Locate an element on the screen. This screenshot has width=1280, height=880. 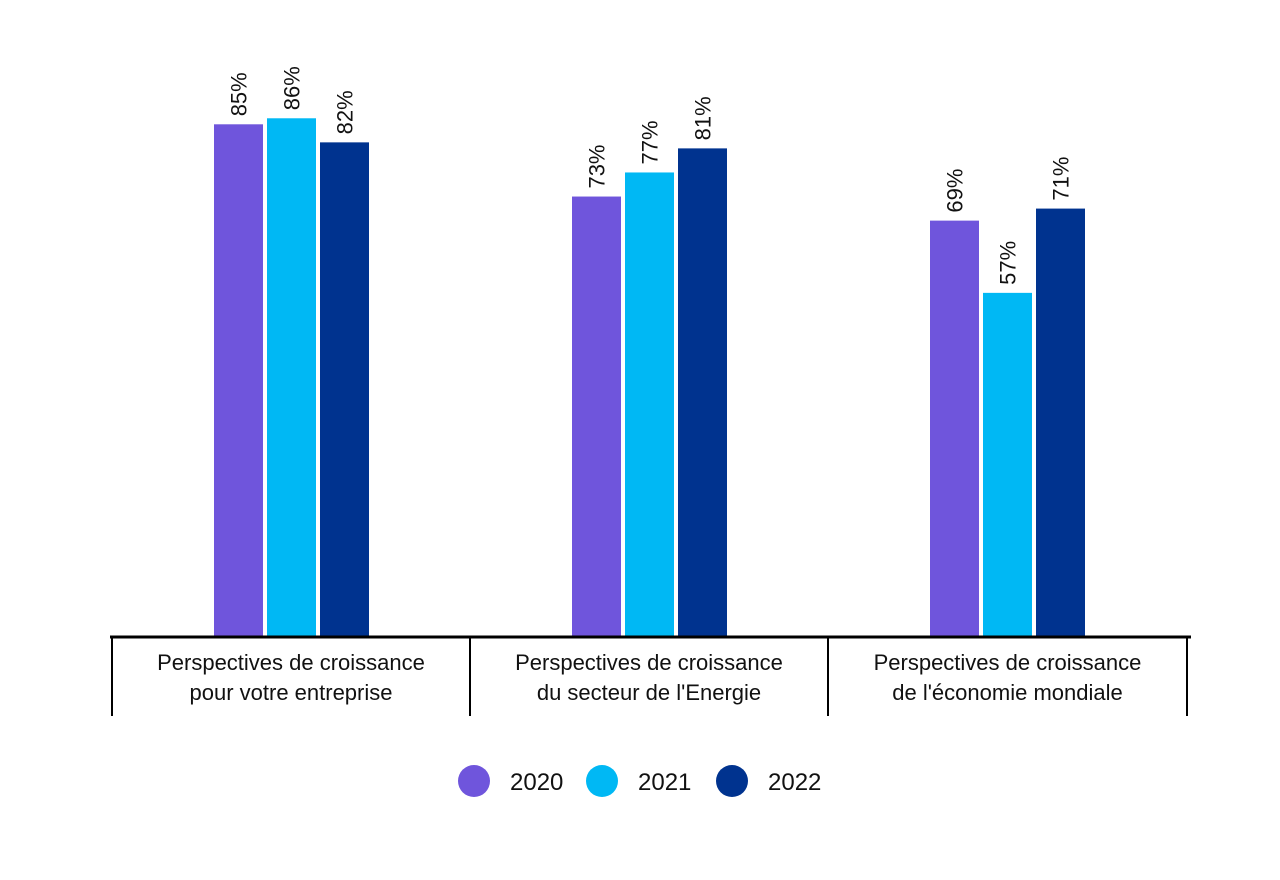
legend: 2020 2021 2022 is located at coordinates (639, 781).